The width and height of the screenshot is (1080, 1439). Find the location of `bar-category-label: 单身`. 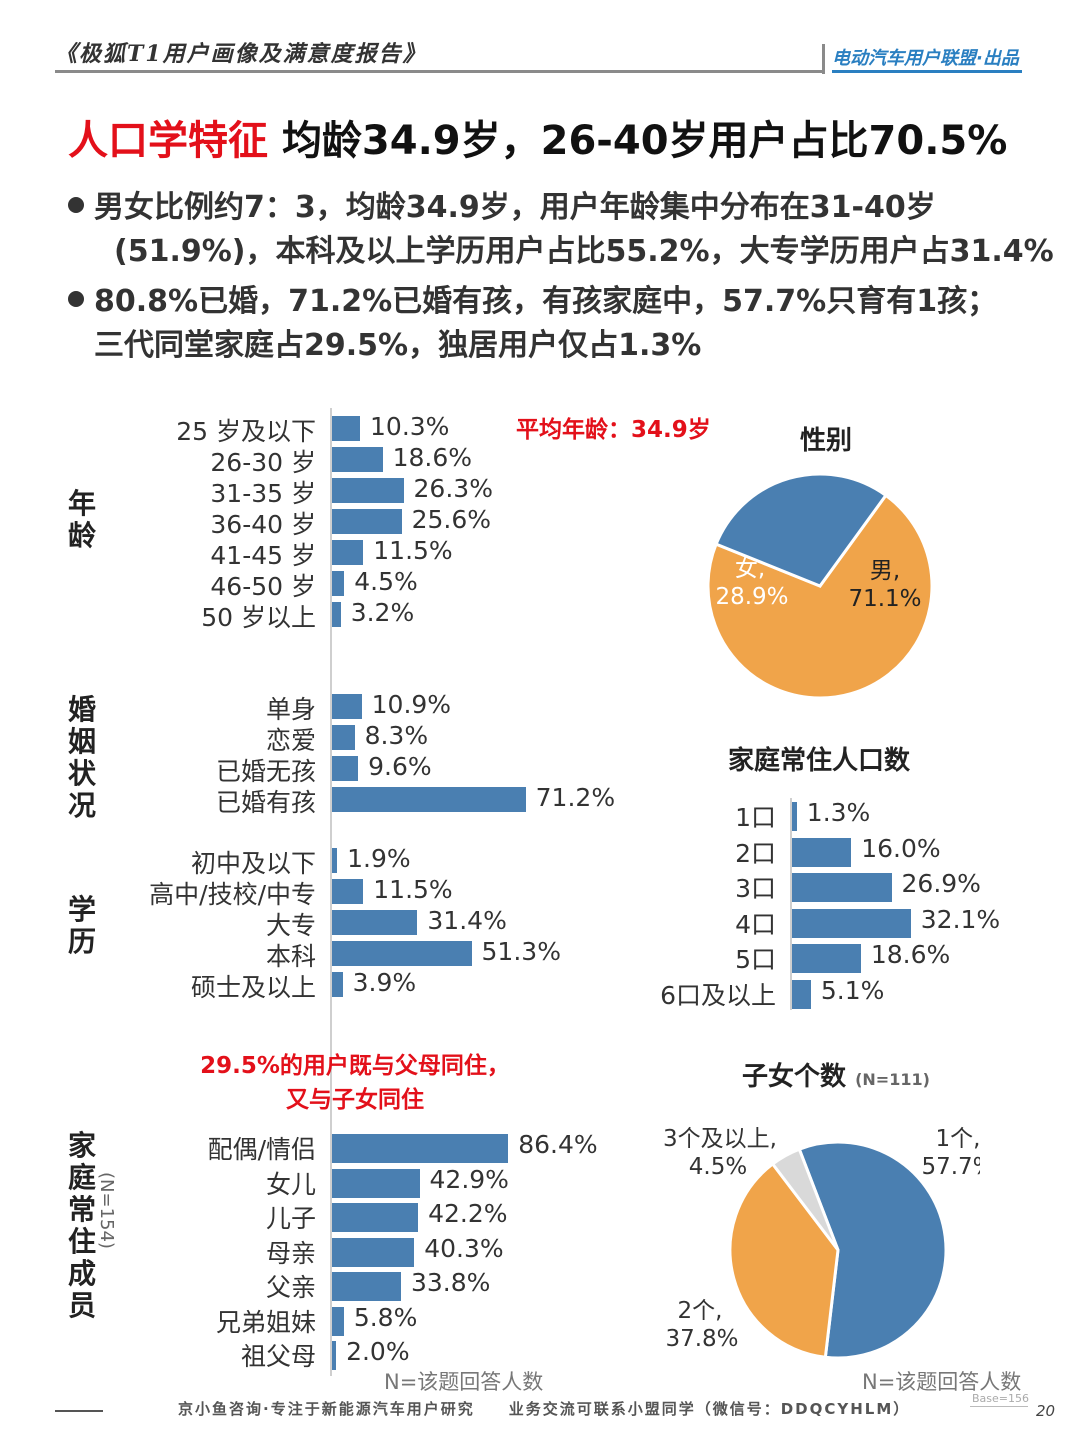

bar-category-label: 单身 is located at coordinates (290, 709).